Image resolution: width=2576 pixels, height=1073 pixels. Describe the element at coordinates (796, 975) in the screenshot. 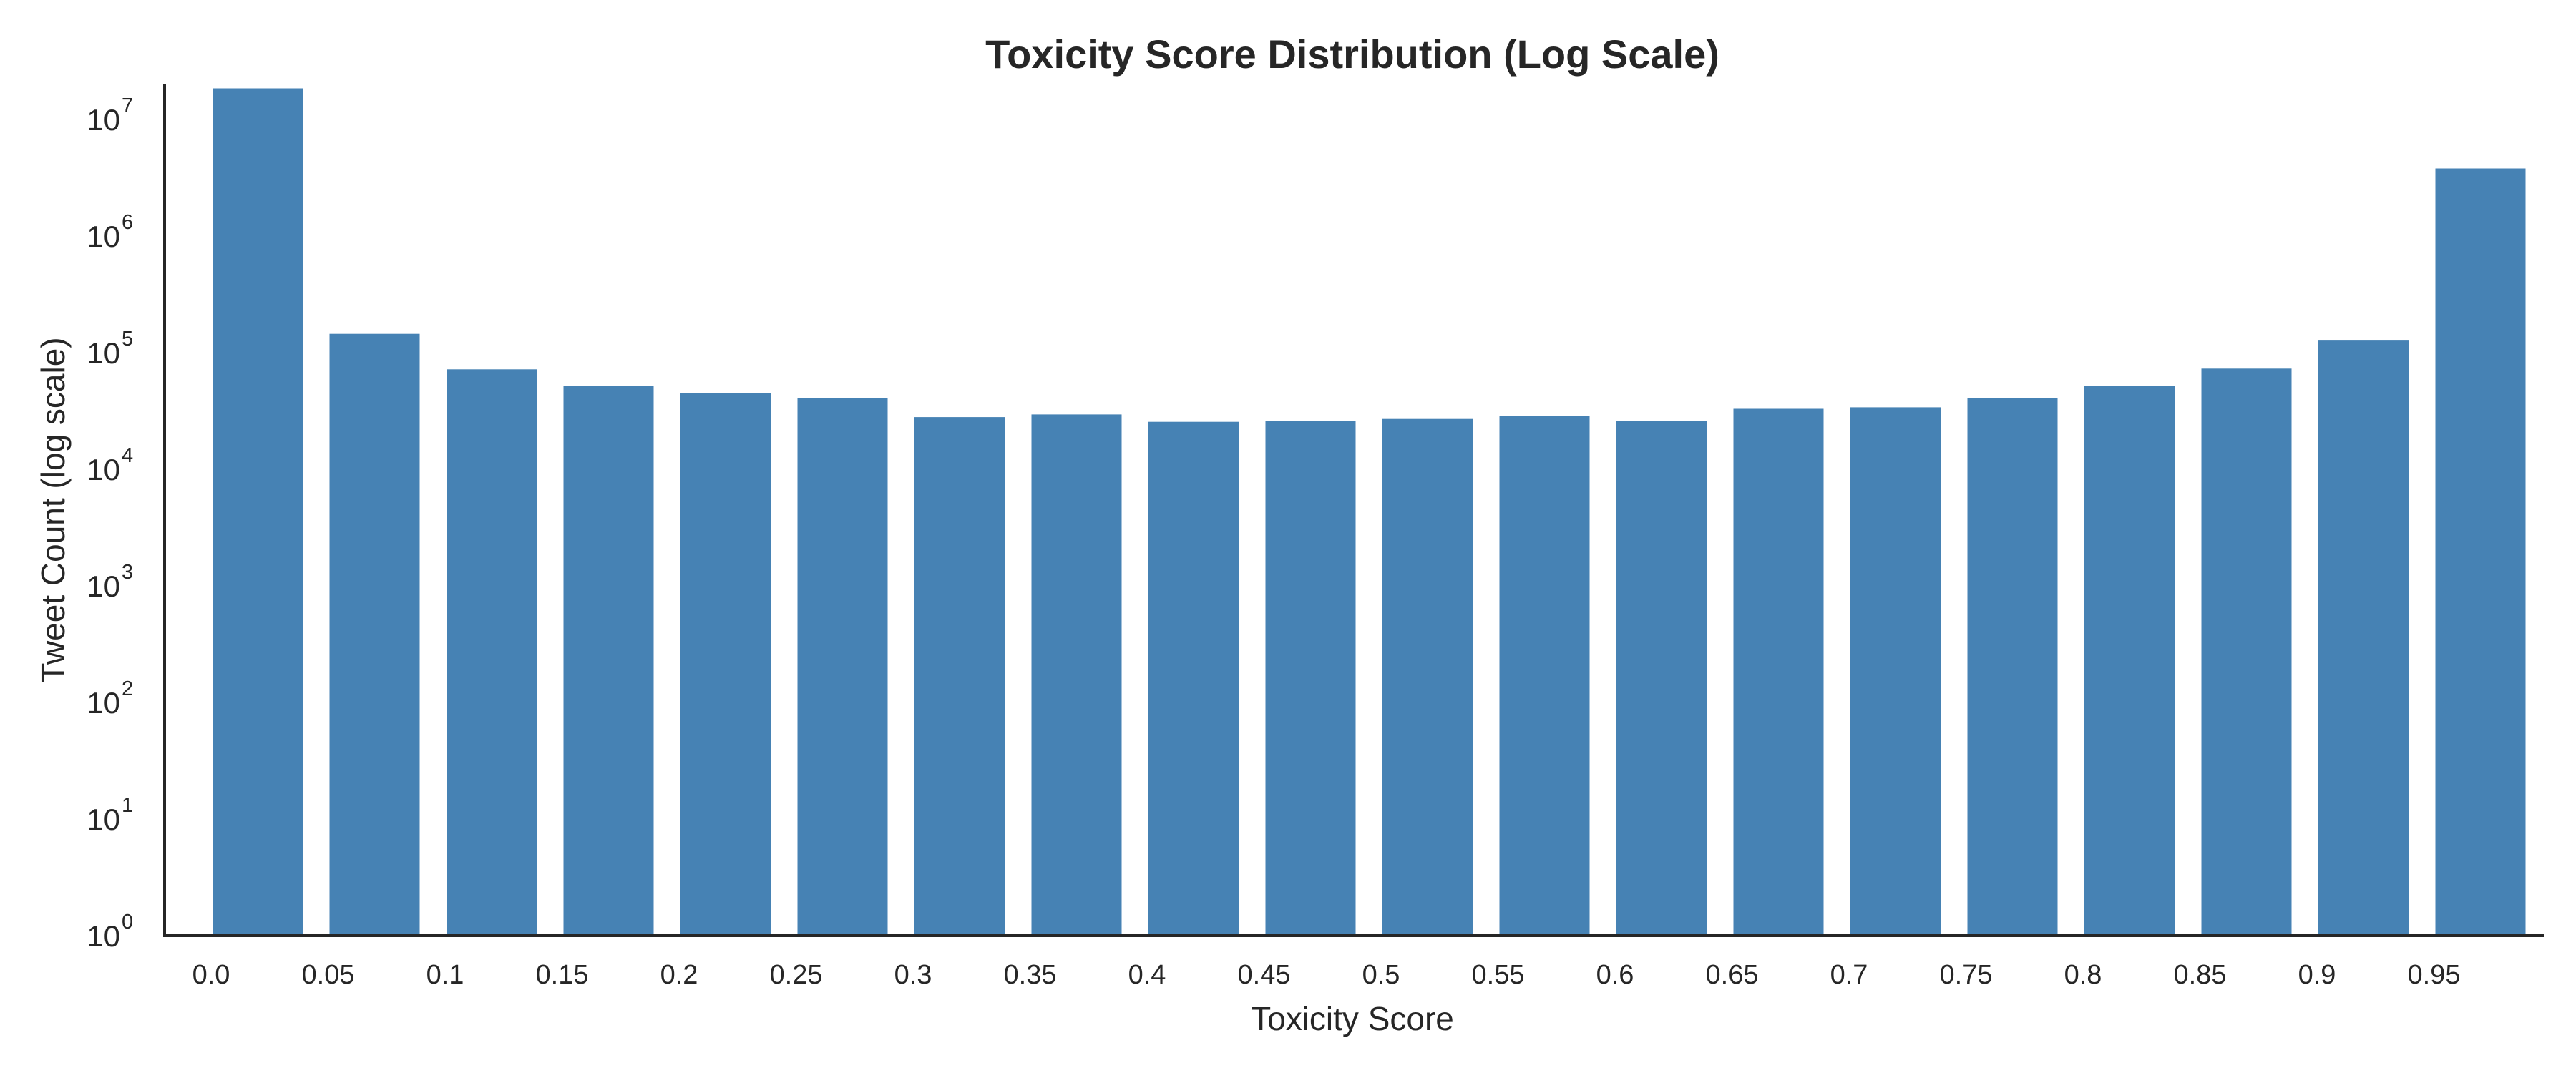

I see `x-tick-label: 0.25` at that location.